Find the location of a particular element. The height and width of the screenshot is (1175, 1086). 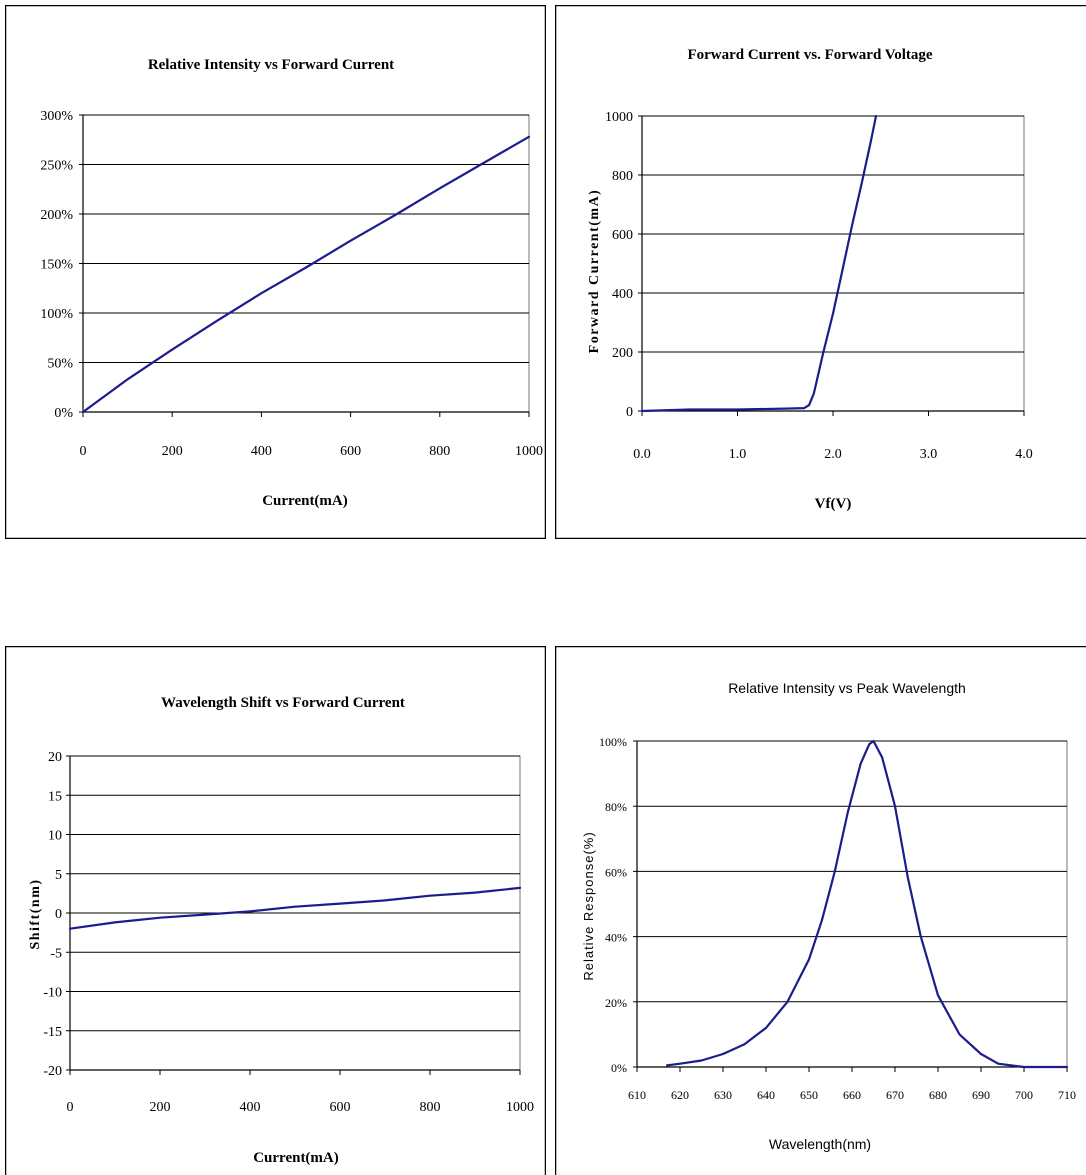

plot-border is located at coordinates (833, 263).